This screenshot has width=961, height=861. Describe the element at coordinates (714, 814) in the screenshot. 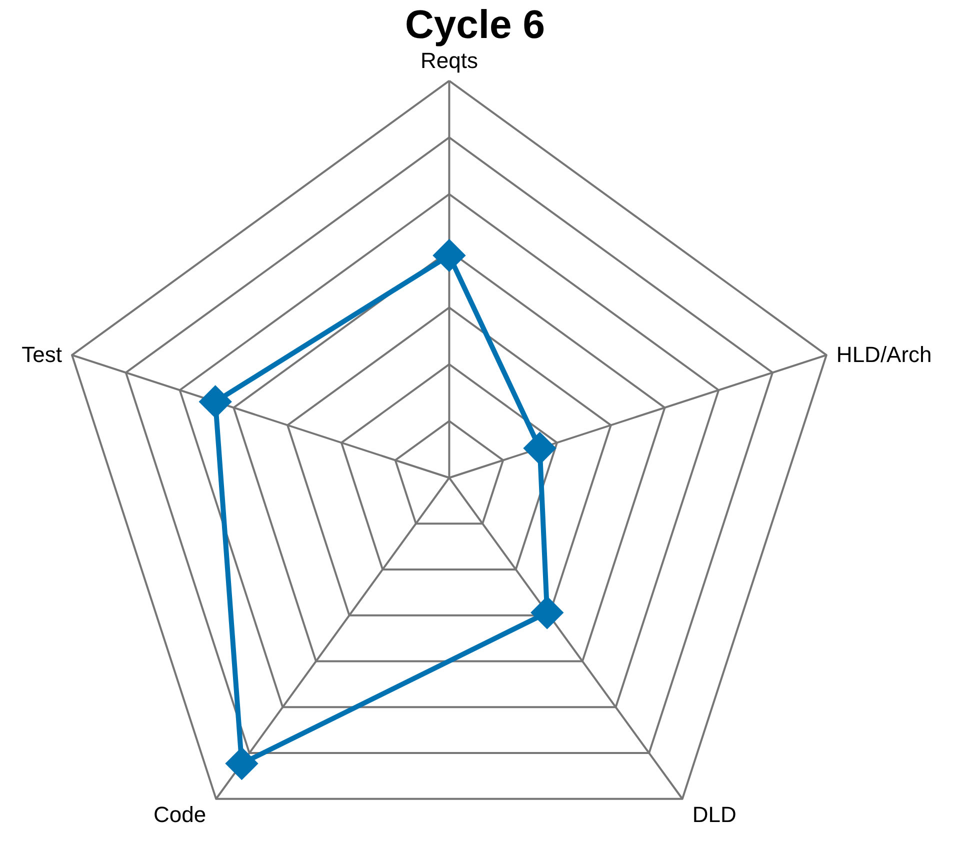

I see `spoke-label: DLD` at that location.